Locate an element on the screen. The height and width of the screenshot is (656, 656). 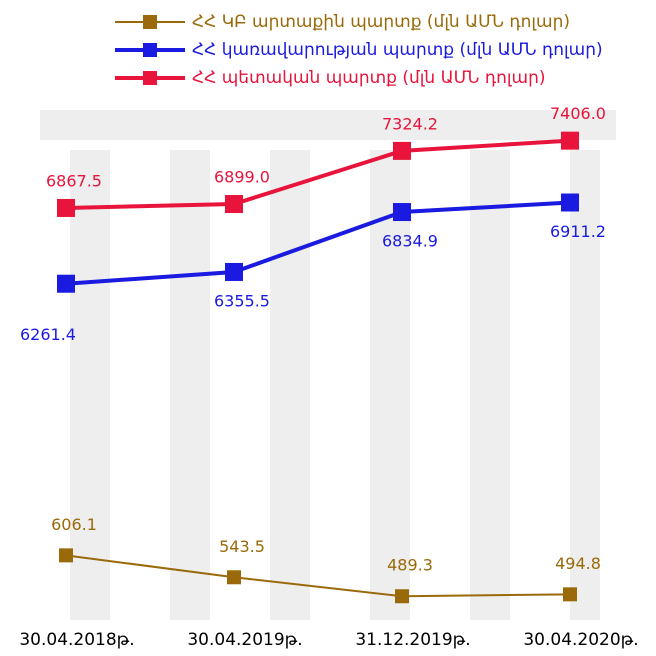
x-tick-label: 30.04.2020թ. is located at coordinates (580, 640).